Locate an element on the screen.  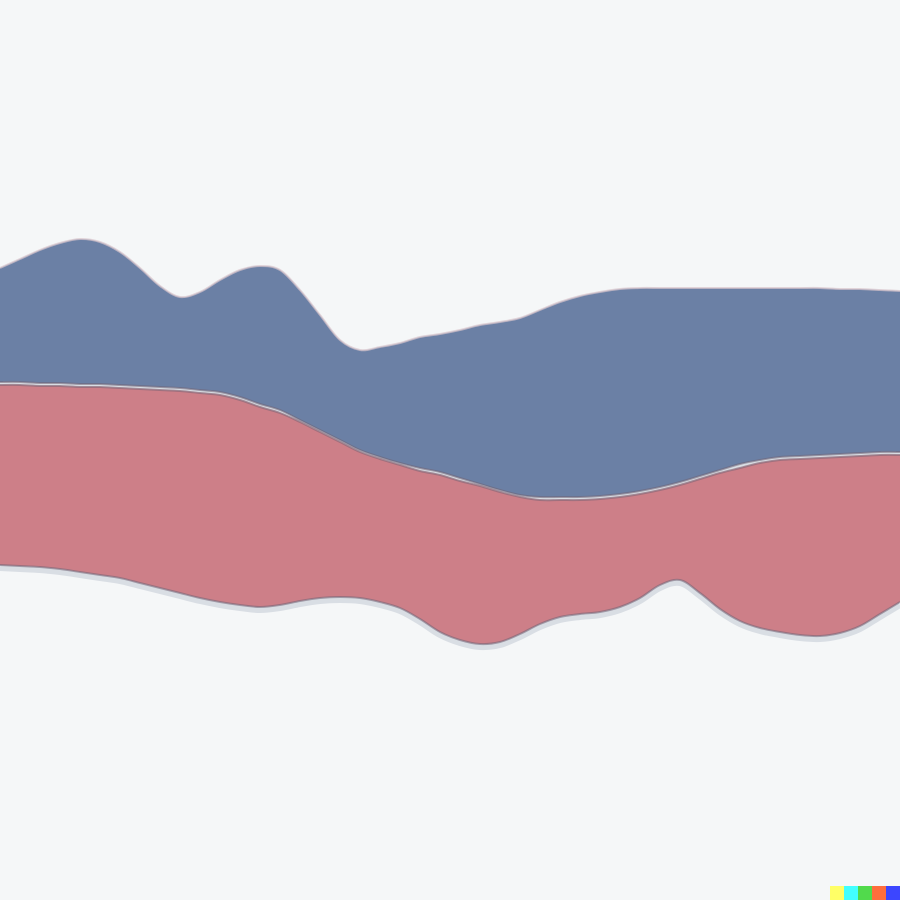
series-2-bottom-edge is located at coordinates (450, 605).